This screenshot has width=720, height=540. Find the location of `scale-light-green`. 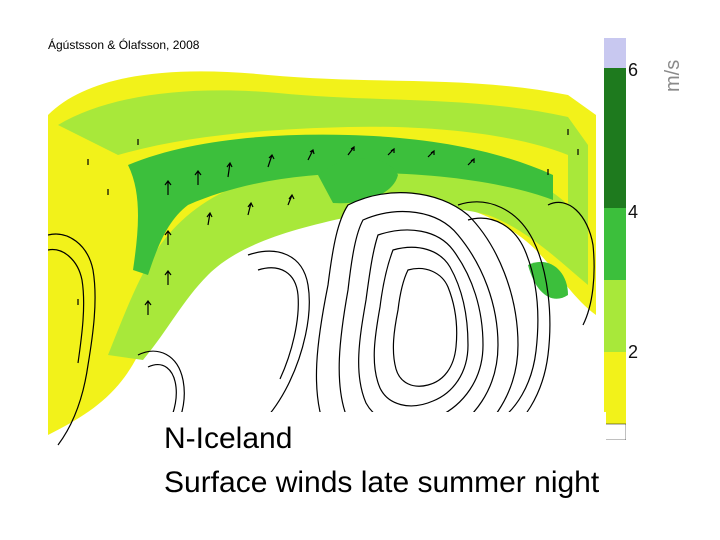

scale-light-green is located at coordinates (615, 316).